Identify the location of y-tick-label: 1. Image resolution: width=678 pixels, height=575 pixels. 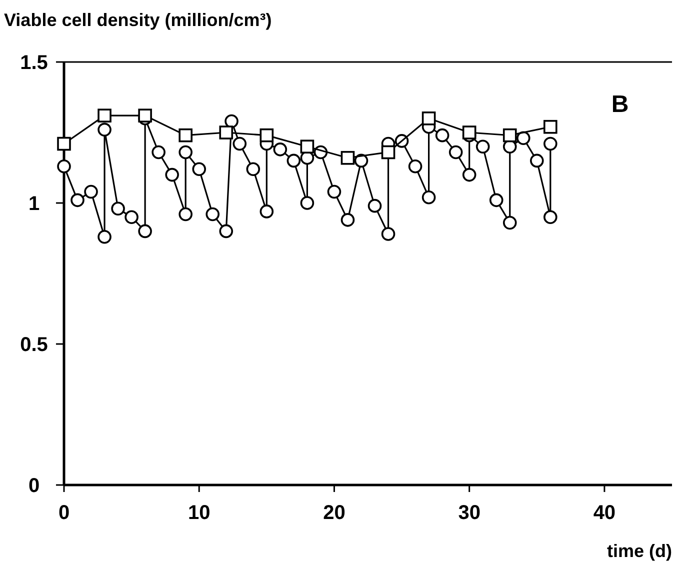
(34, 204).